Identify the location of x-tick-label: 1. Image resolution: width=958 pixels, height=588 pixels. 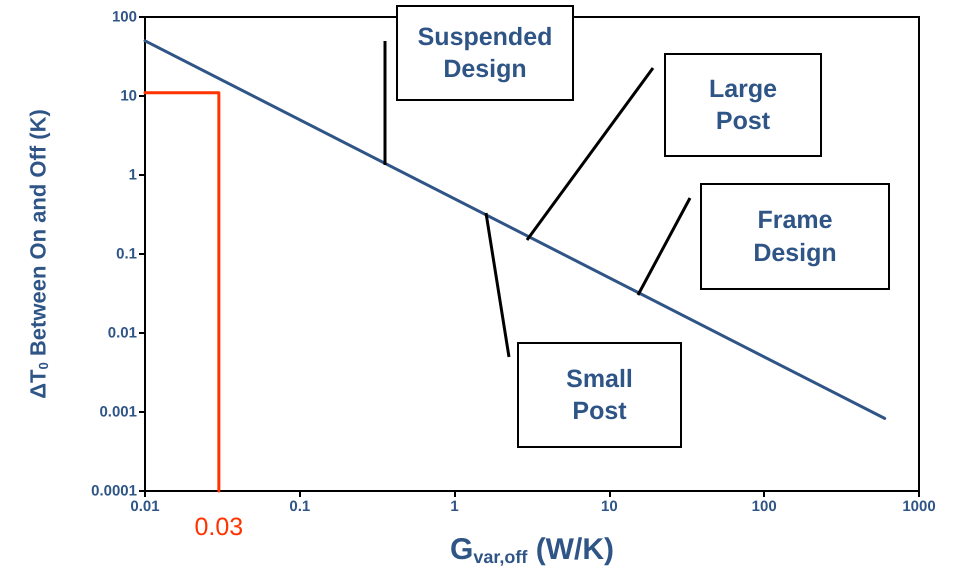
(454, 506).